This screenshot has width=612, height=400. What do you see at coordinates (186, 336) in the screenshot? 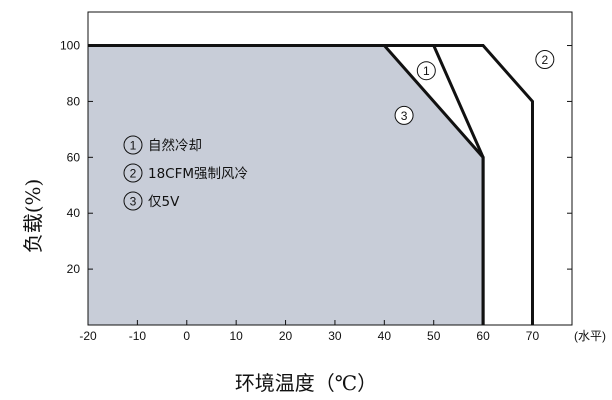
I see `x-tick-label: 0` at bounding box center [186, 336].